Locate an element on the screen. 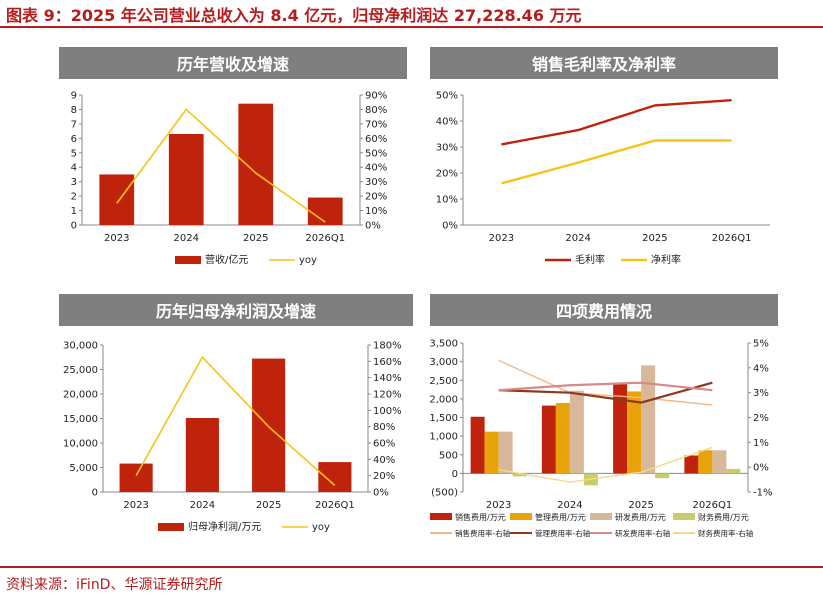  y-tick-label-right: 160% is located at coordinates (387, 362).